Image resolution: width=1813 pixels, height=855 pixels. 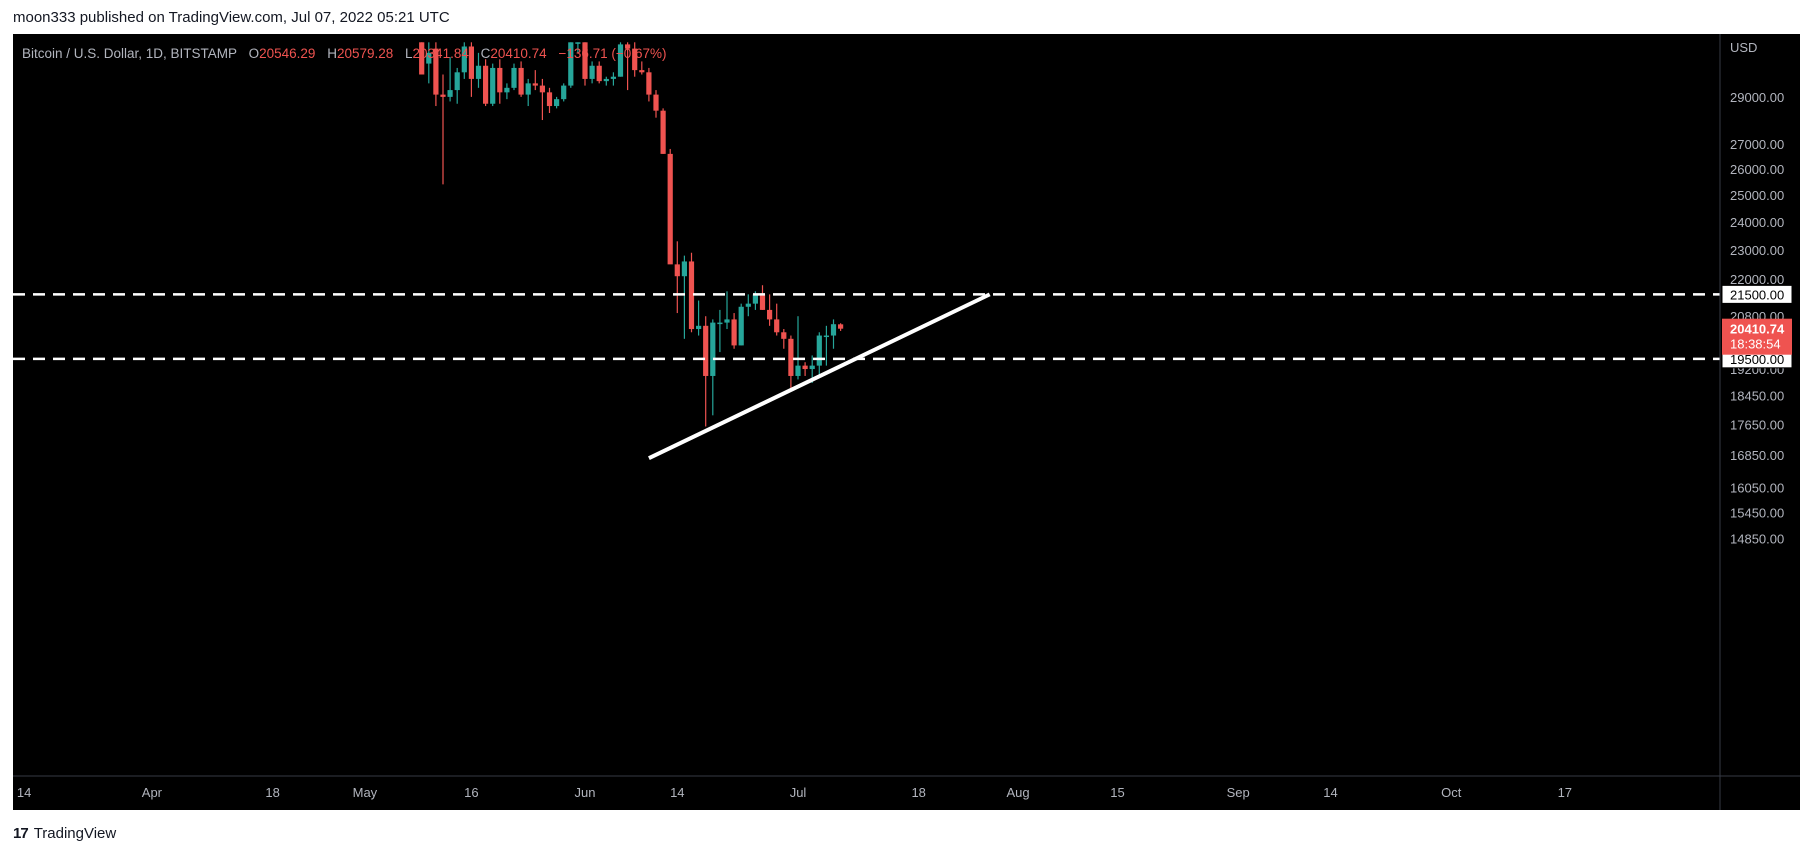 I want to click on time-tick-label: Jun, so click(x=585, y=792).